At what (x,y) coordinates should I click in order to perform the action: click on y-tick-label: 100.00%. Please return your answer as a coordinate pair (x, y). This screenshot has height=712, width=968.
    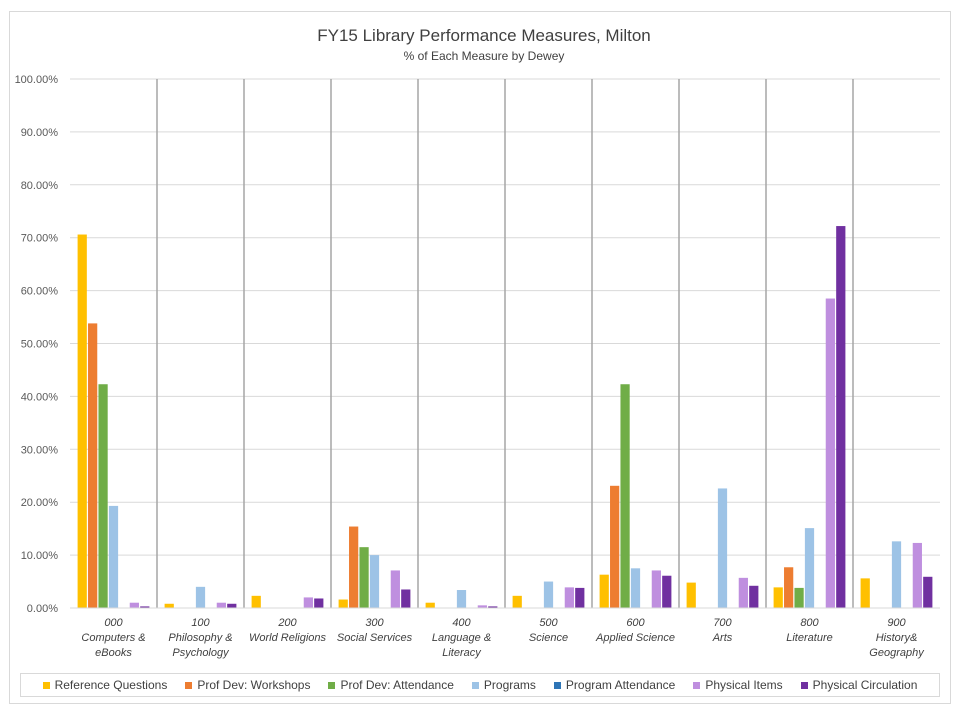
    Looking at the image, I should click on (37, 80).